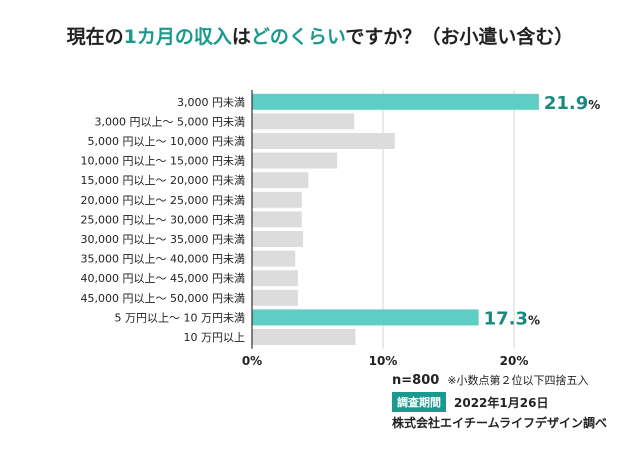 This screenshot has width=640, height=450. What do you see at coordinates (166, 141) in the screenshot?
I see `category-label: 5,000 円以上～ 10,000 円未満` at bounding box center [166, 141].